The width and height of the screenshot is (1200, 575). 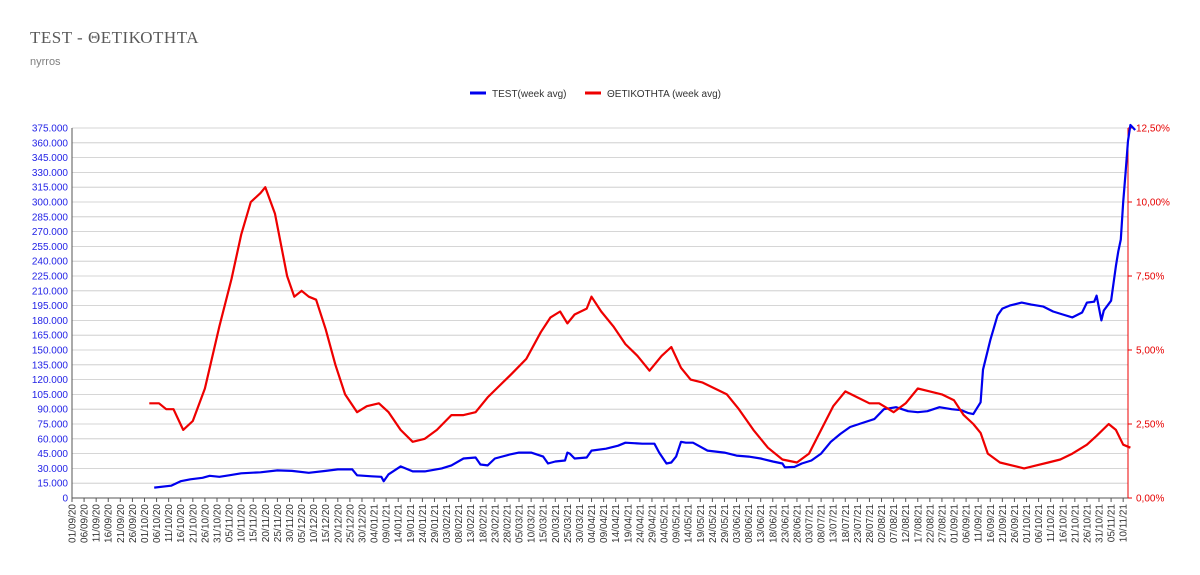 I want to click on left-tick-label: 75.000, so click(x=52, y=425).